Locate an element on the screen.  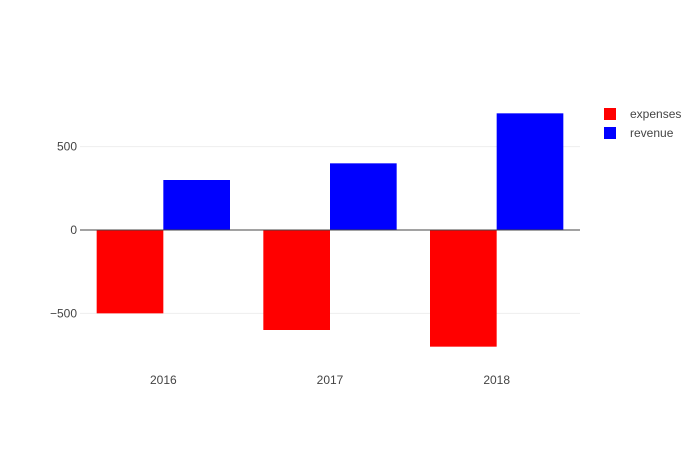
y-tick-label: 0 is located at coordinates (73, 230).